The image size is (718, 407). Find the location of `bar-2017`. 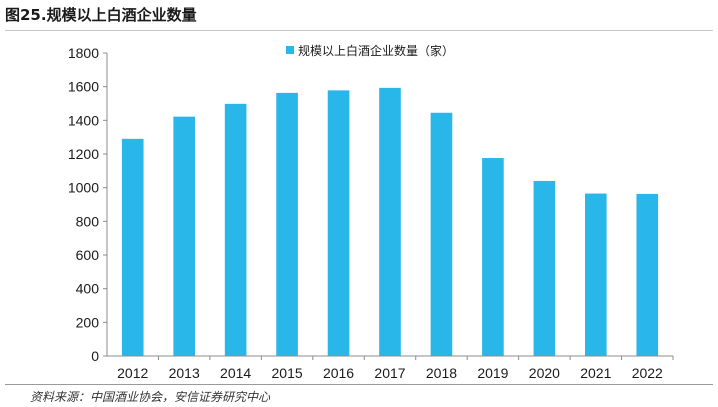

bar-2017 is located at coordinates (390, 221).